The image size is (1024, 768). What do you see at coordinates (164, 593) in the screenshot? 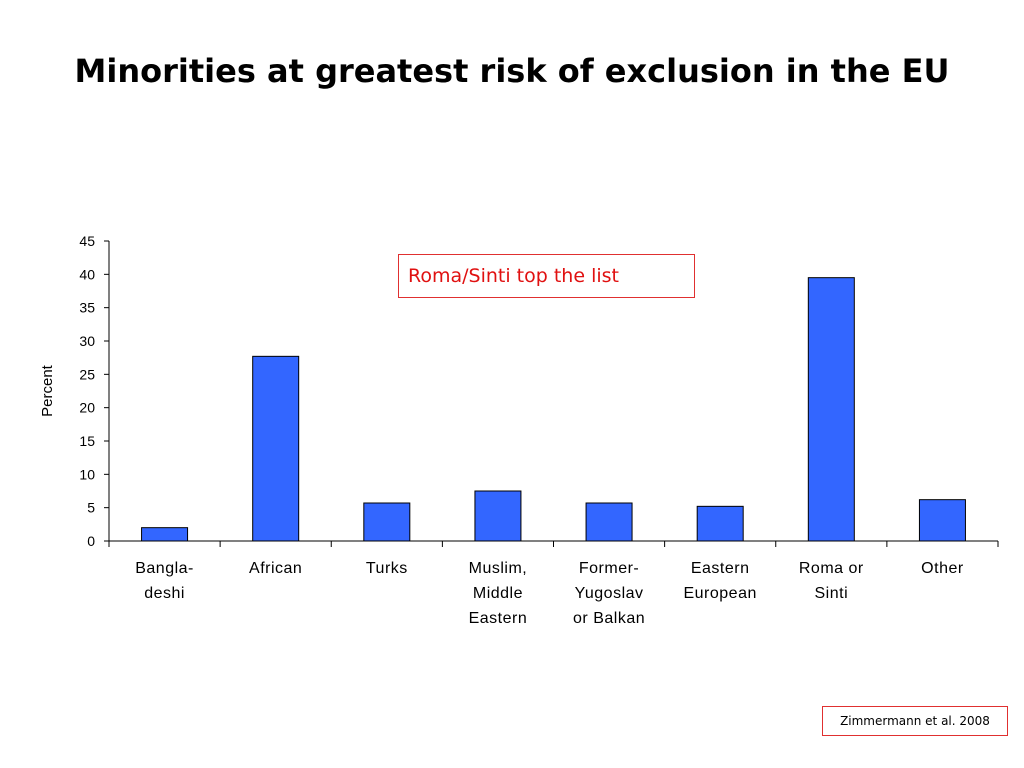
I see `x-category-label: deshi` at bounding box center [164, 593].